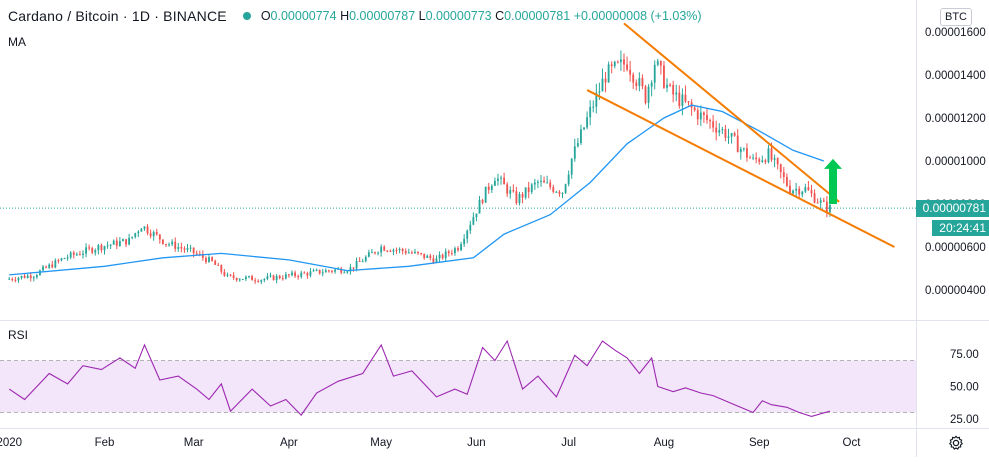 The height and width of the screenshot is (462, 989). I want to click on low-label: L, so click(422, 16).